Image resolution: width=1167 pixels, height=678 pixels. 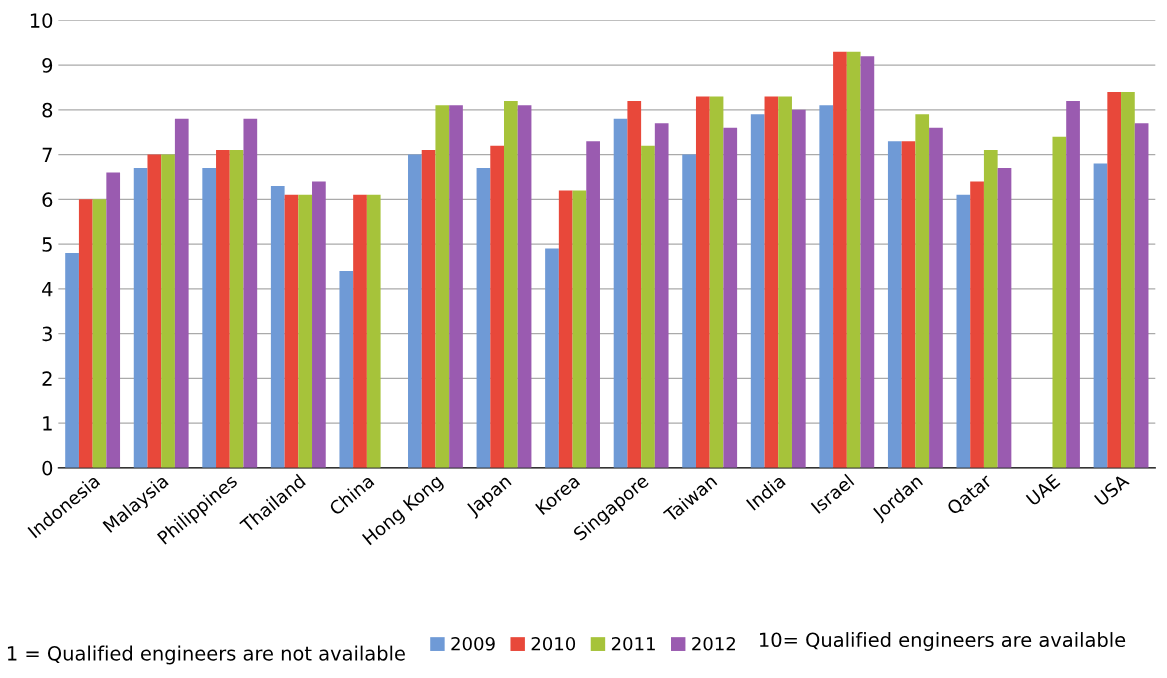 I want to click on y-tick-label: 6, so click(x=47, y=199).